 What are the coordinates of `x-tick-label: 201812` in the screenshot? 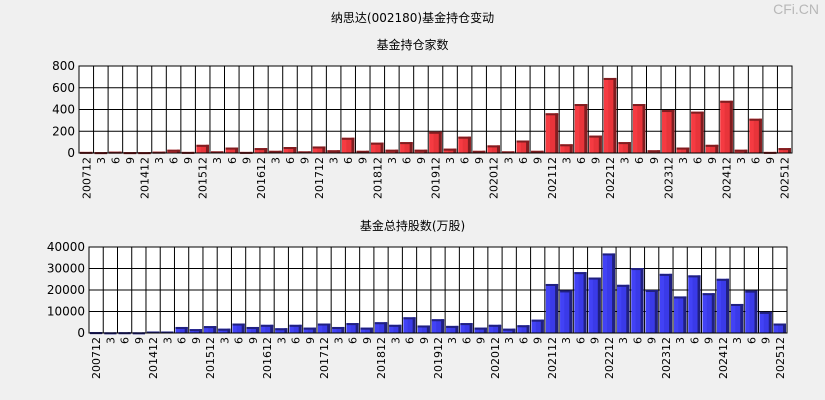 It's located at (381, 358).